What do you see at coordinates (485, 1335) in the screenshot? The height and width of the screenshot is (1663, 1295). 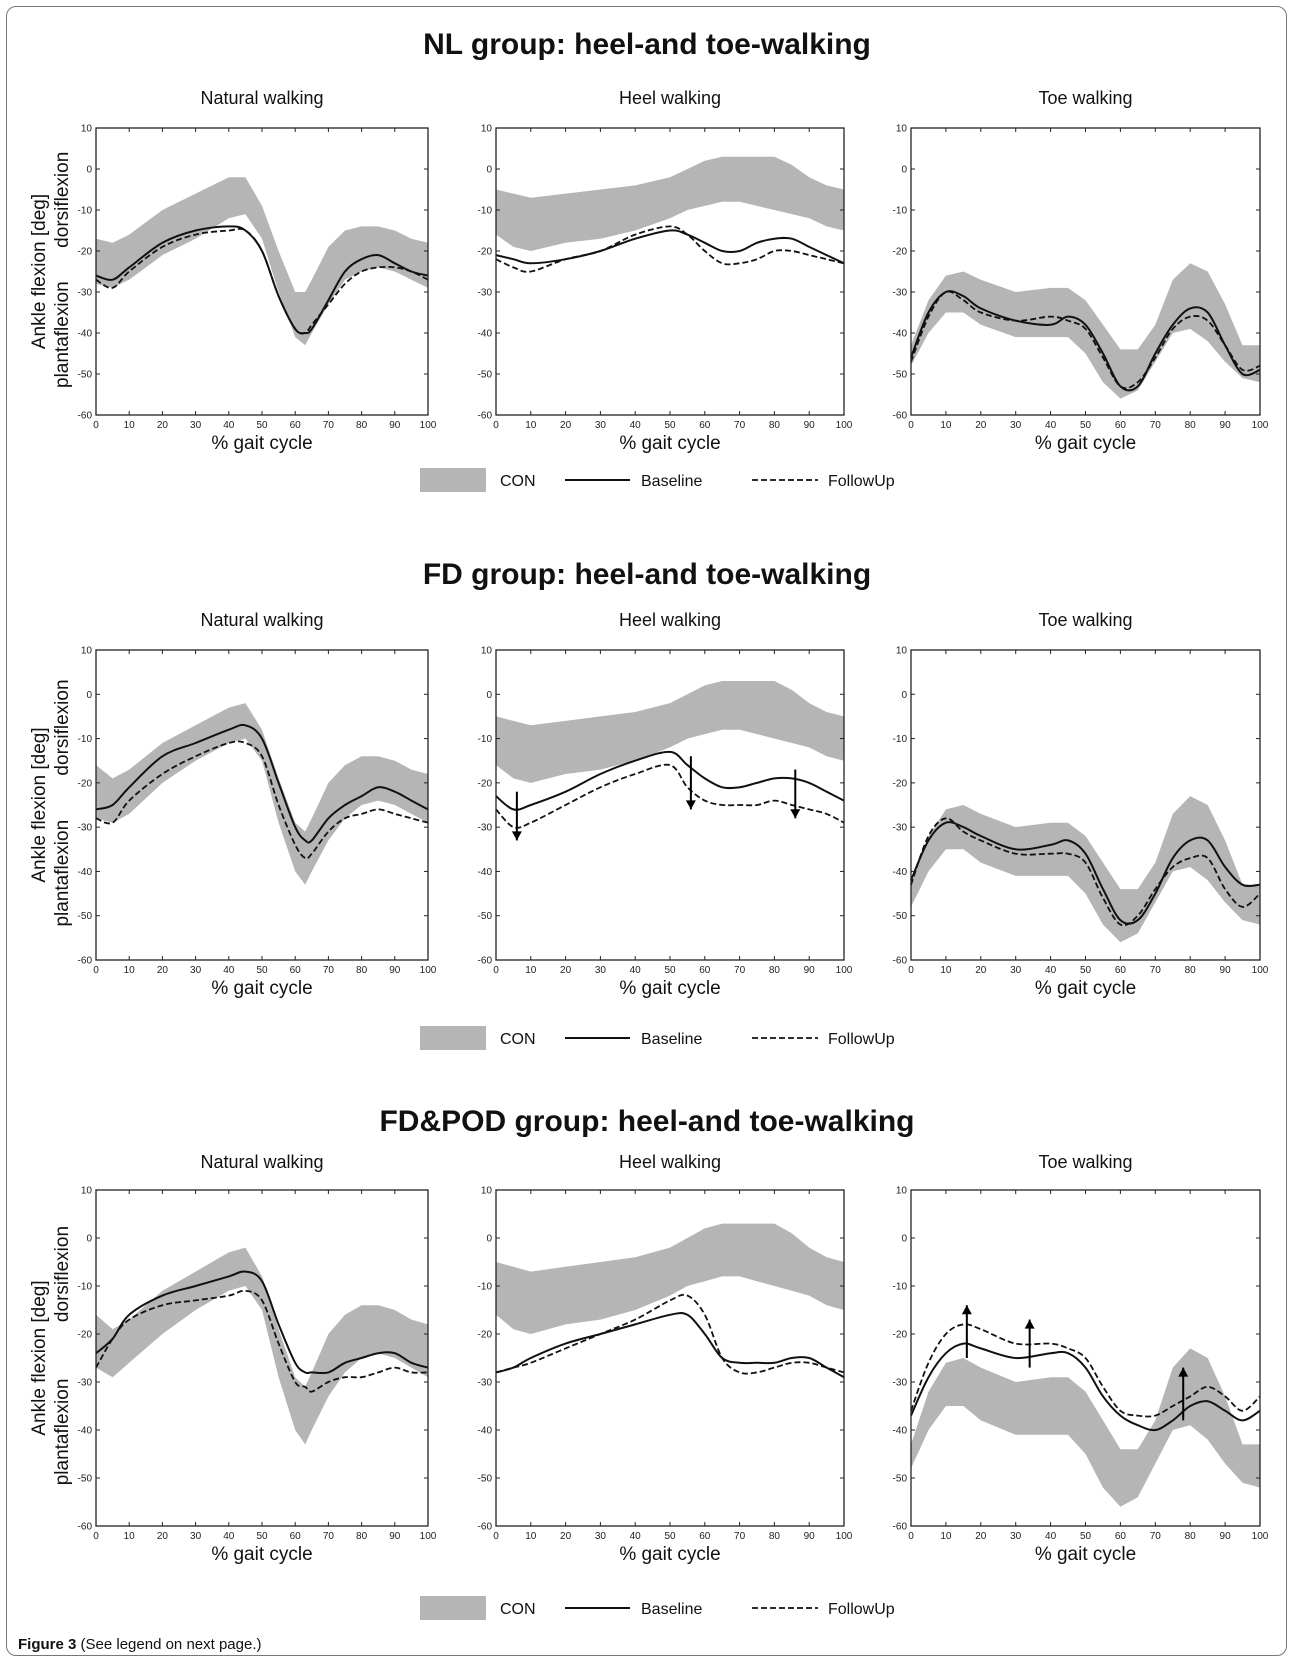 I see `y-tick-label-g2-p1: -20` at bounding box center [485, 1335].